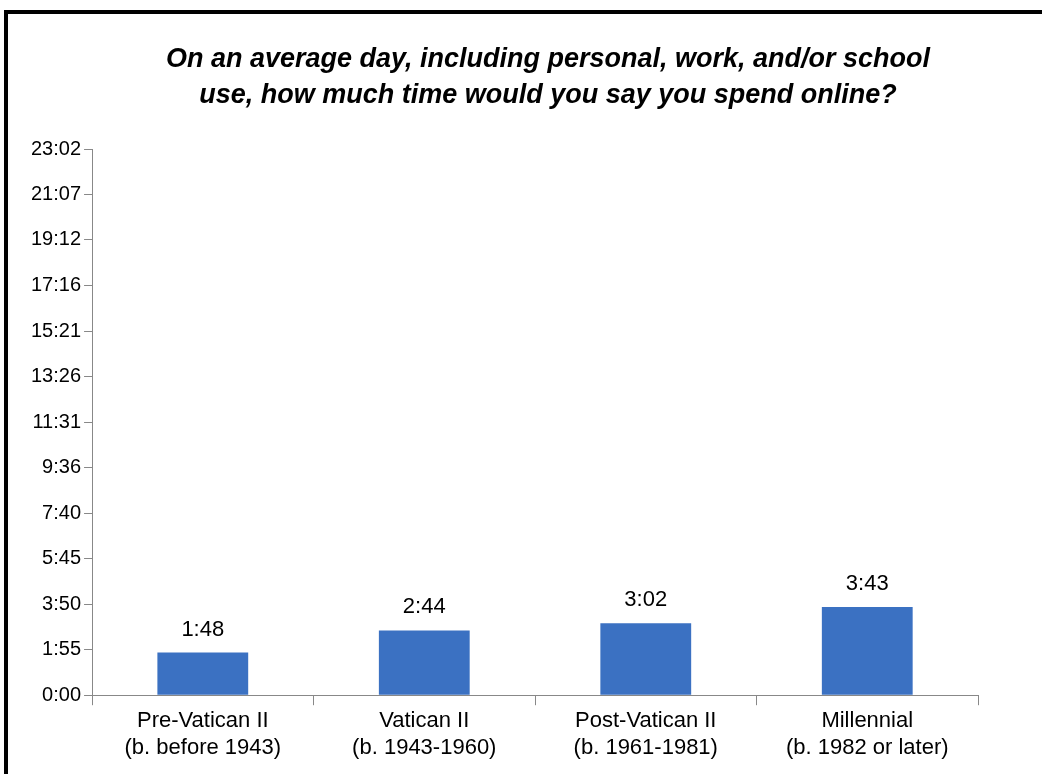  Describe the element at coordinates (56, 284) in the screenshot. I see `y-tick-label: 17:16` at that location.